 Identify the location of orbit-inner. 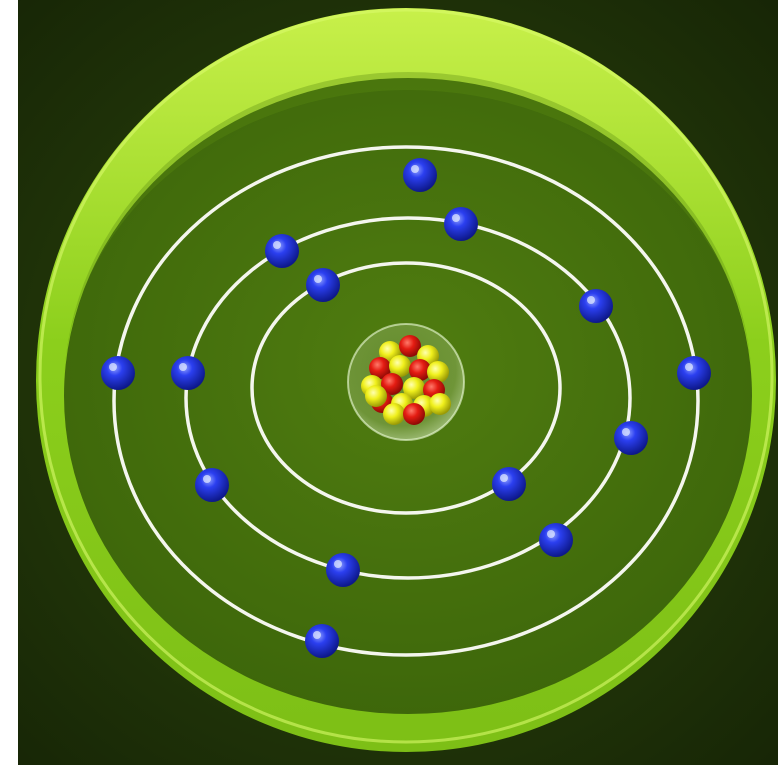
(406, 388).